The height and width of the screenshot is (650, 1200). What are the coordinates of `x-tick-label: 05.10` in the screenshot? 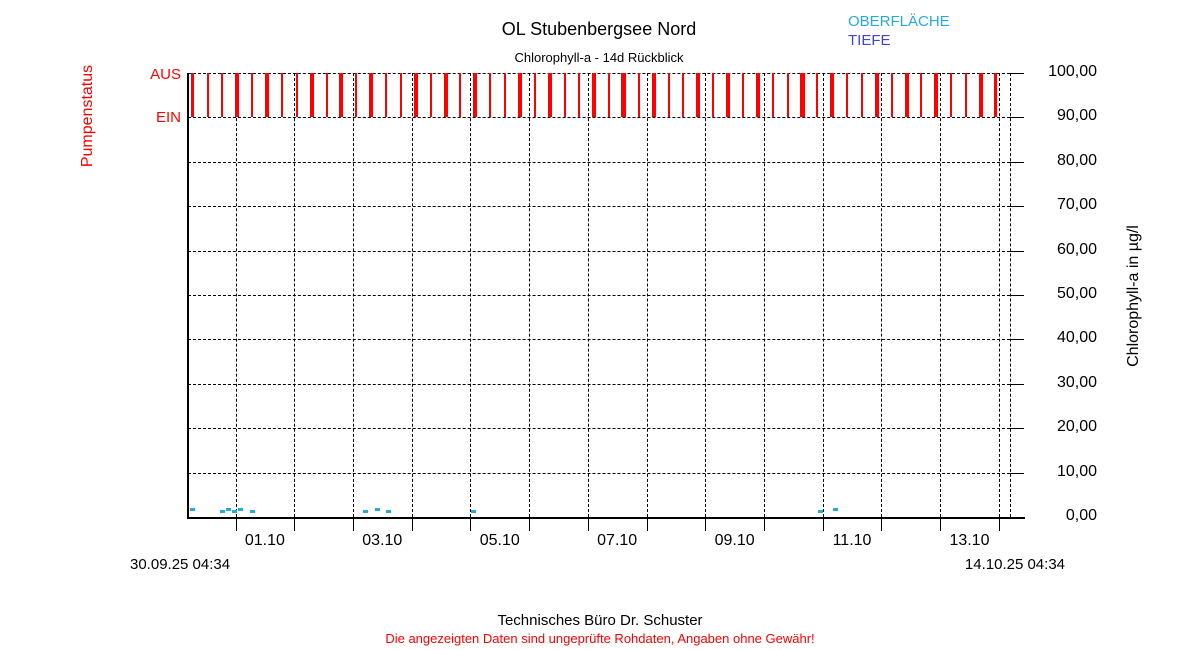 It's located at (499, 540).